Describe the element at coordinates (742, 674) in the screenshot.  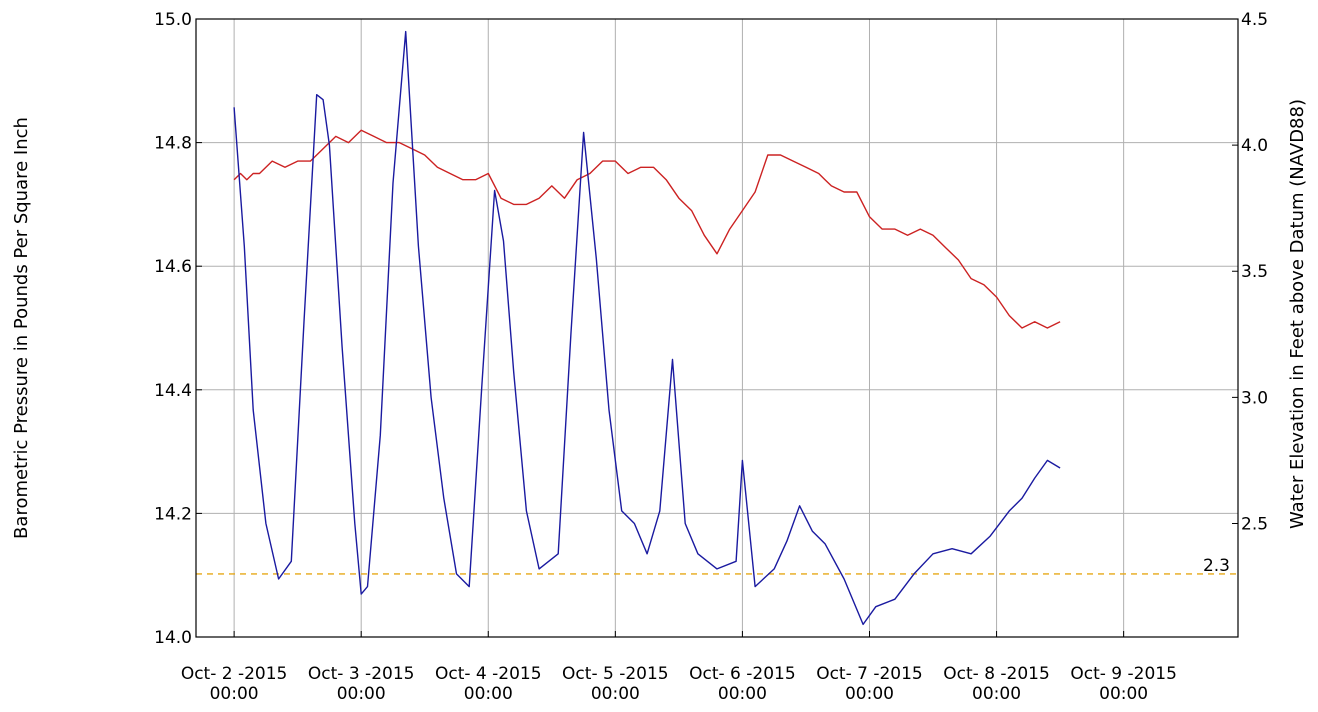
I see `x-tick-label-date: Oct- 6 -2015` at that location.